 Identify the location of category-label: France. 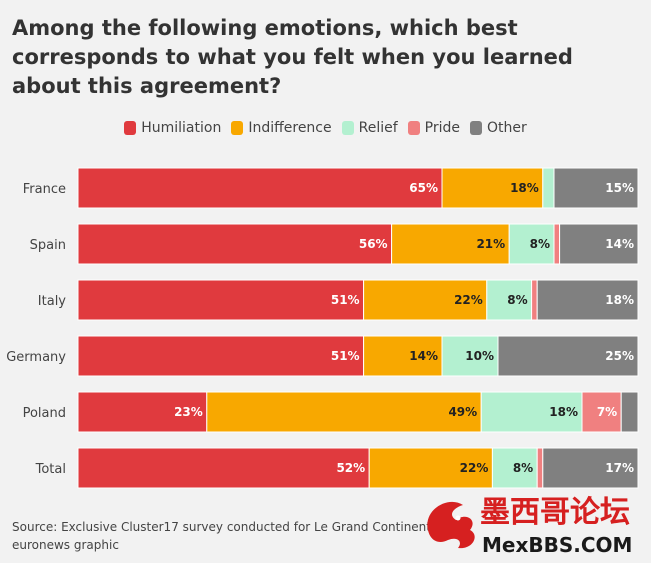
(44, 189).